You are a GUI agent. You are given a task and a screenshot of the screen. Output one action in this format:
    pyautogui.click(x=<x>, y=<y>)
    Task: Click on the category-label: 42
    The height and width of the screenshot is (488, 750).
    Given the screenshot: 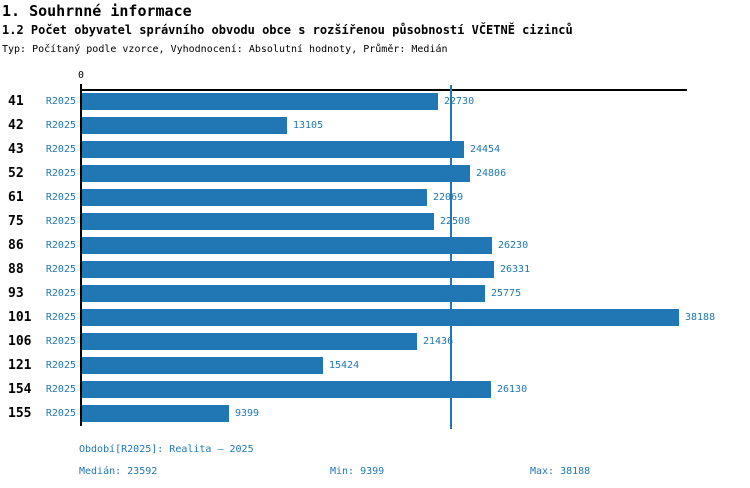 What is the action you would take?
    pyautogui.click(x=16, y=125)
    